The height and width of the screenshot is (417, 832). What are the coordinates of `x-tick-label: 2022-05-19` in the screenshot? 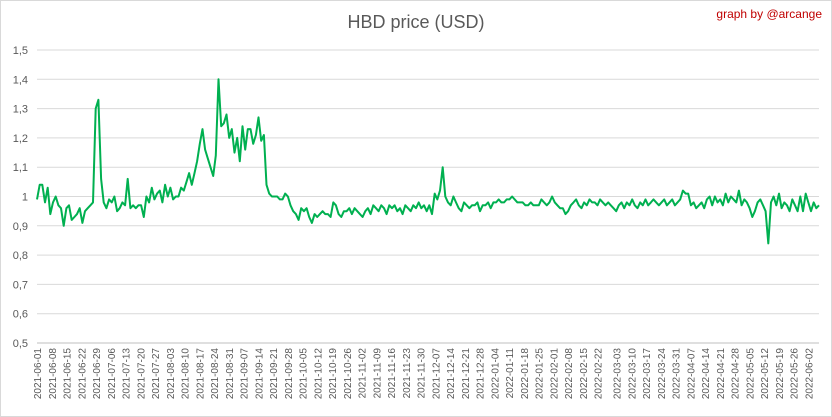 It's located at (780, 374).